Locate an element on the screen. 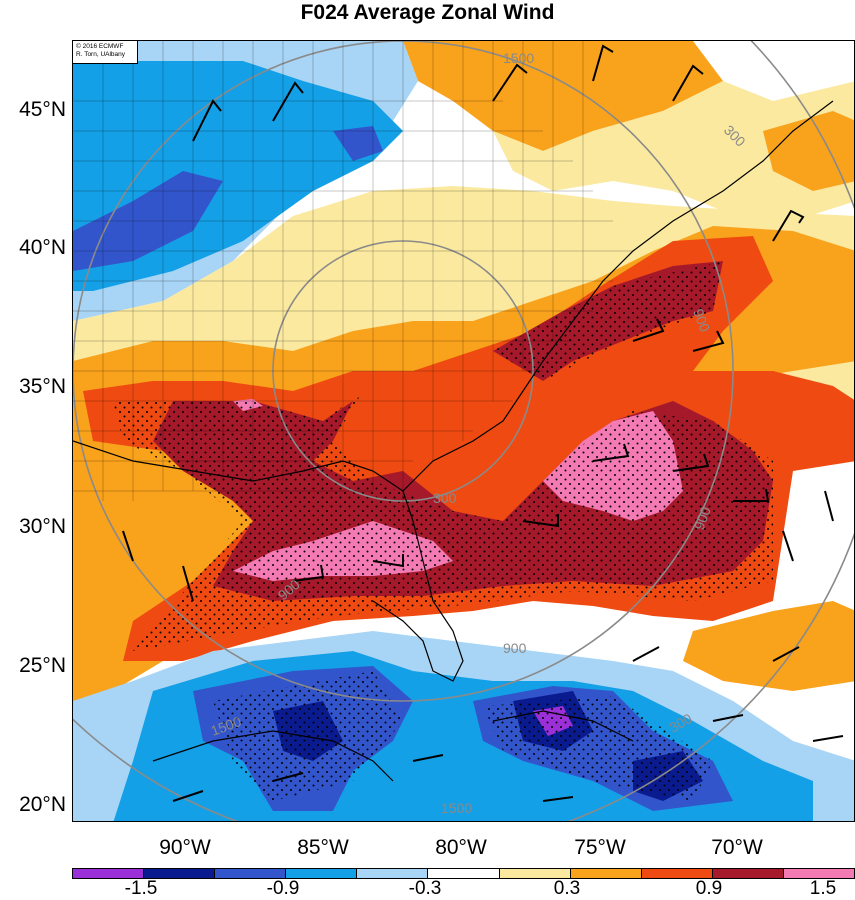 The image size is (855, 900). latitude-label: 20°N is located at coordinates (42, 804).